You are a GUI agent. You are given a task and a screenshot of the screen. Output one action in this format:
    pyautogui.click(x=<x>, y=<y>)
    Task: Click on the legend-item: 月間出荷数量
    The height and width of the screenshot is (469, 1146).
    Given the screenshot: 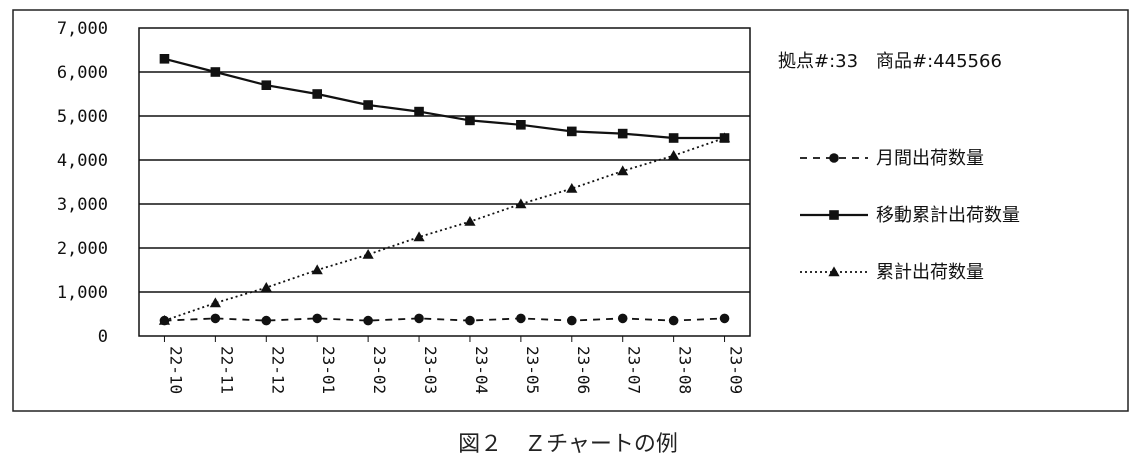 What is the action you would take?
    pyautogui.click(x=892, y=158)
    